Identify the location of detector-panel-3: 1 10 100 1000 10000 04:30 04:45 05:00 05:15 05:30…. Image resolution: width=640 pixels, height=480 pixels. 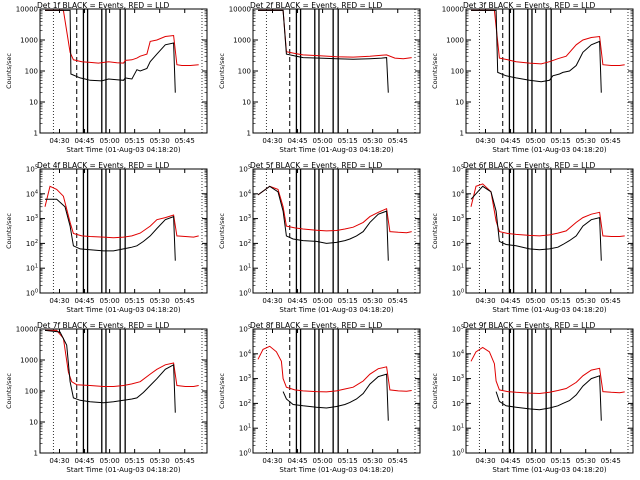
(532, 80).